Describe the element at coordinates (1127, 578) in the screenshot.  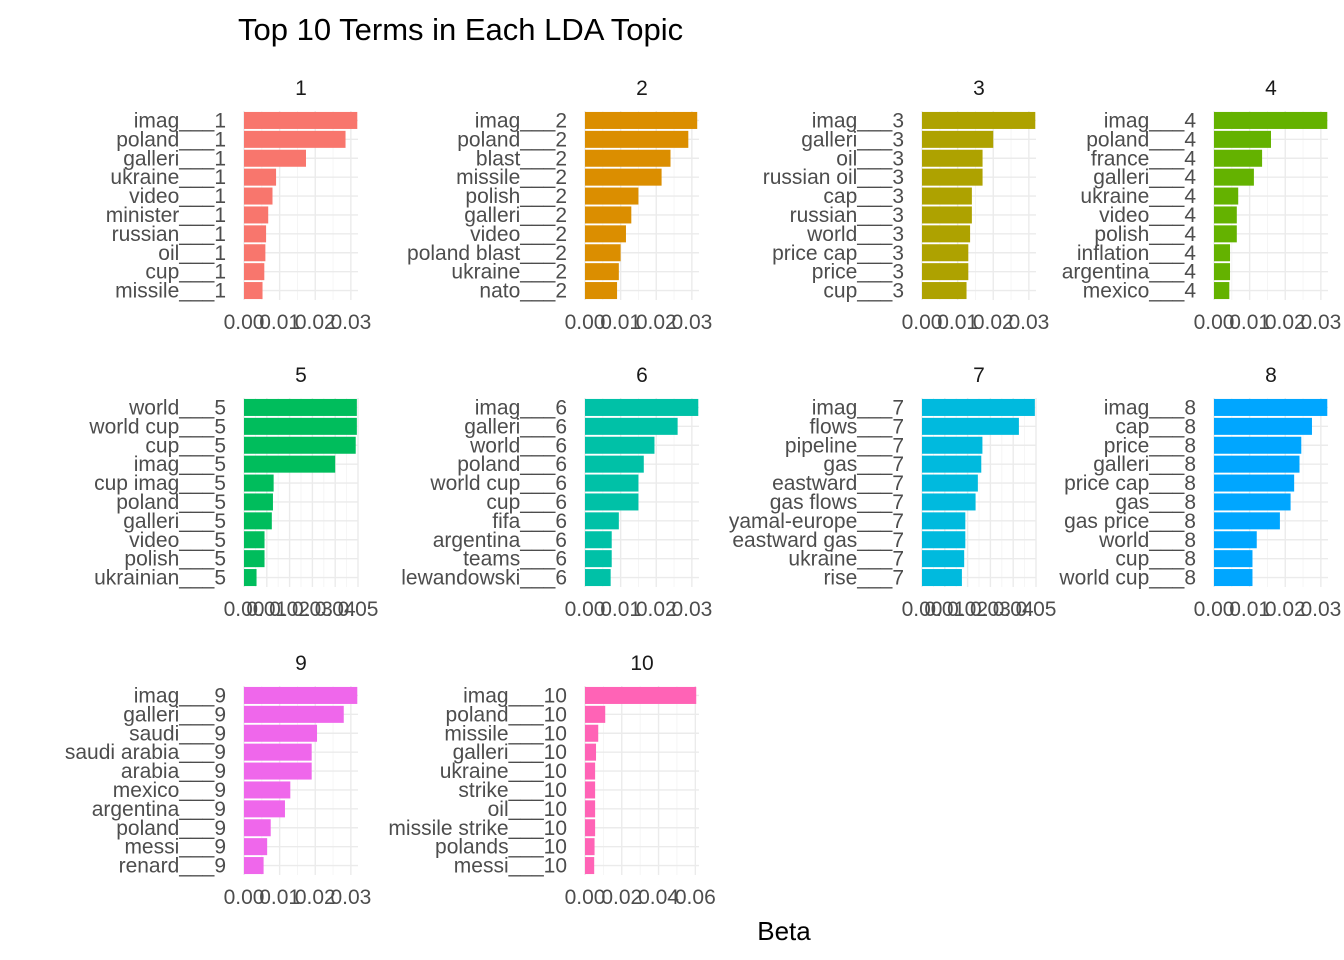
I see `term-label: world cup___8` at that location.